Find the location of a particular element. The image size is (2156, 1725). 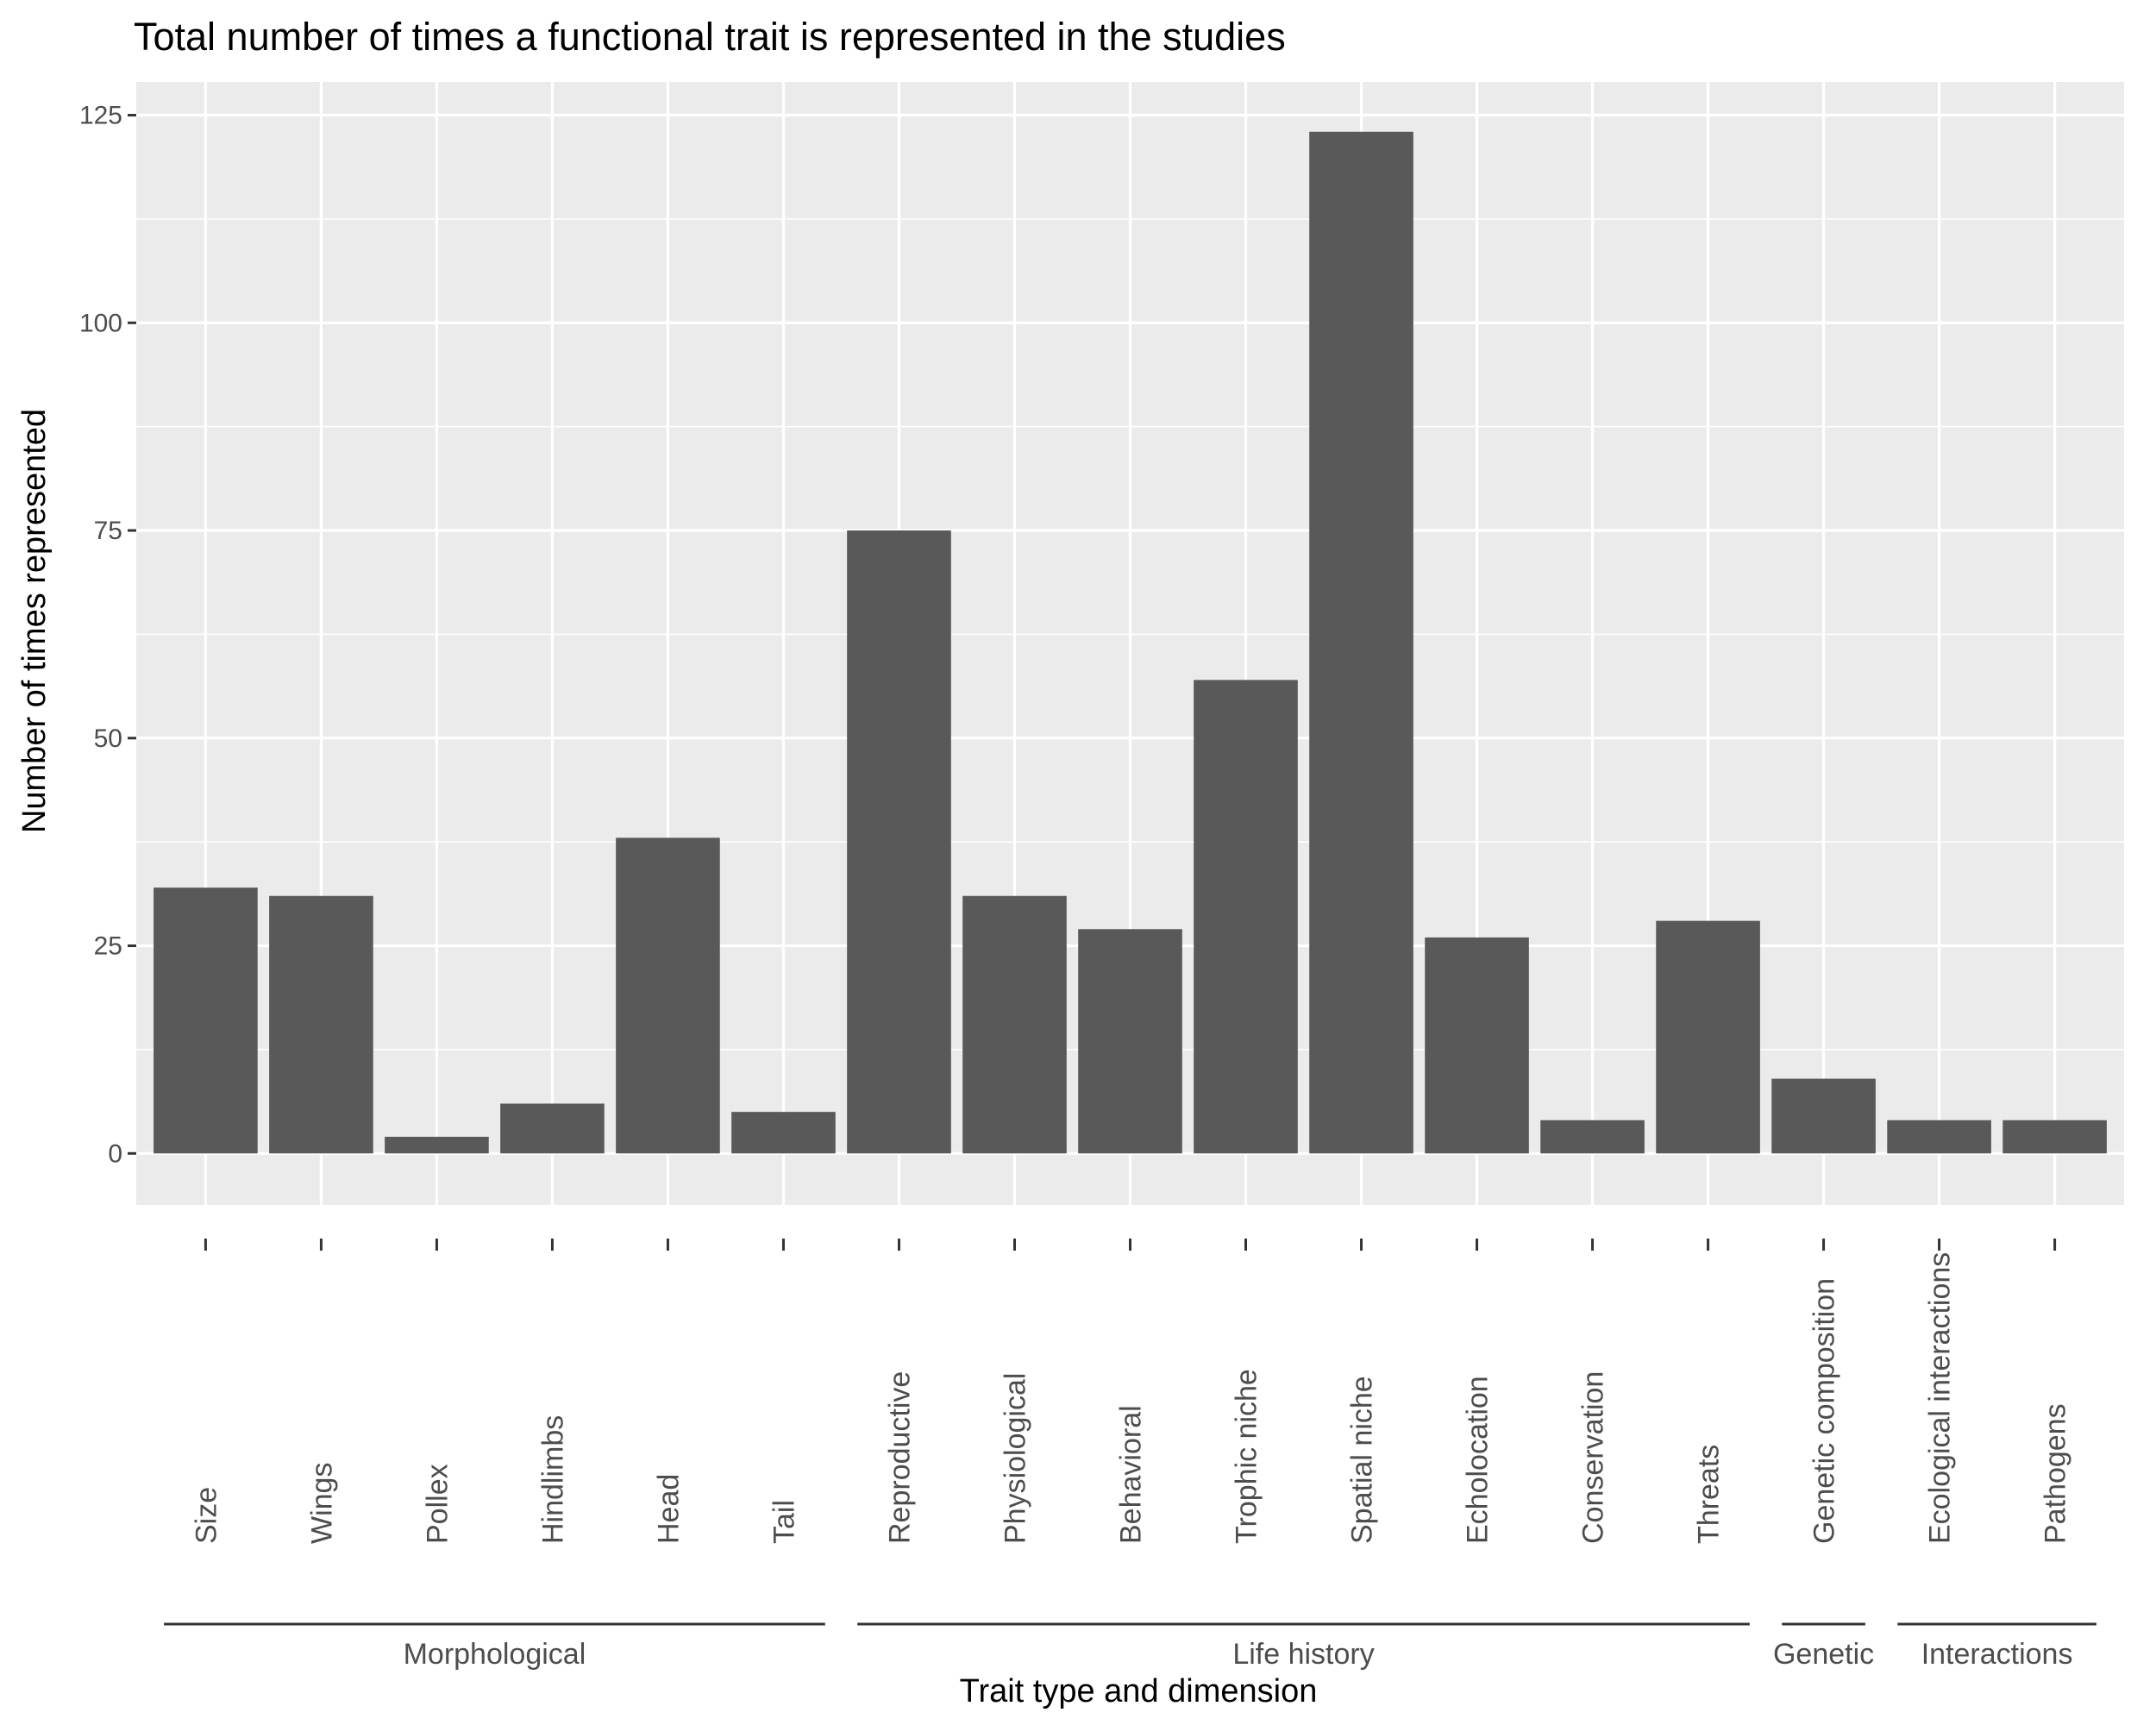

x-tick-label: Reproductive is located at coordinates (899, 1458).